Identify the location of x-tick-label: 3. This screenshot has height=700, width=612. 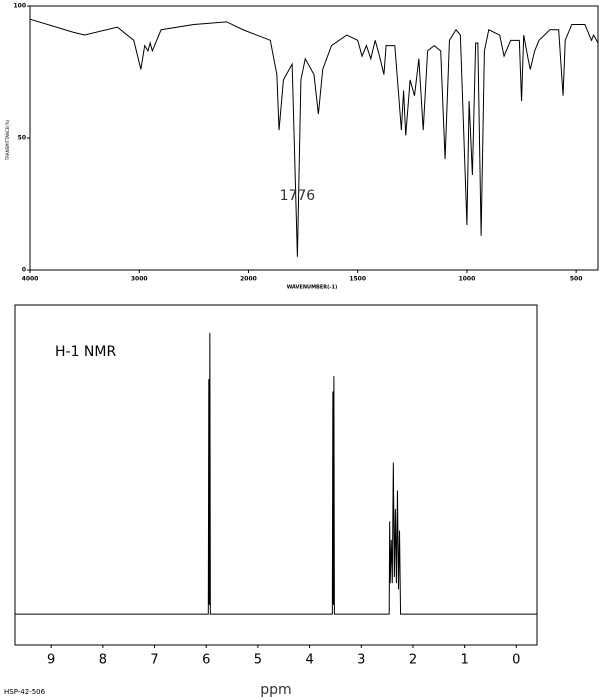
(361, 660).